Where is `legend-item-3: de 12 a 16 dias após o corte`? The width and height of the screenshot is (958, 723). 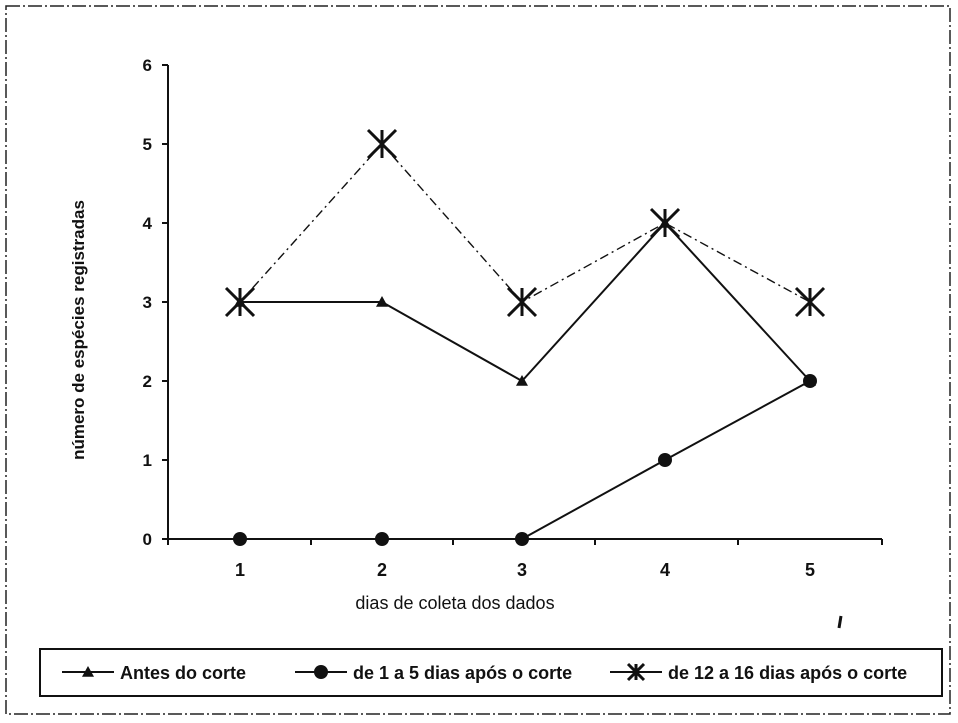
legend-item-3: de 12 a 16 dias após o corte is located at coordinates (758, 672).